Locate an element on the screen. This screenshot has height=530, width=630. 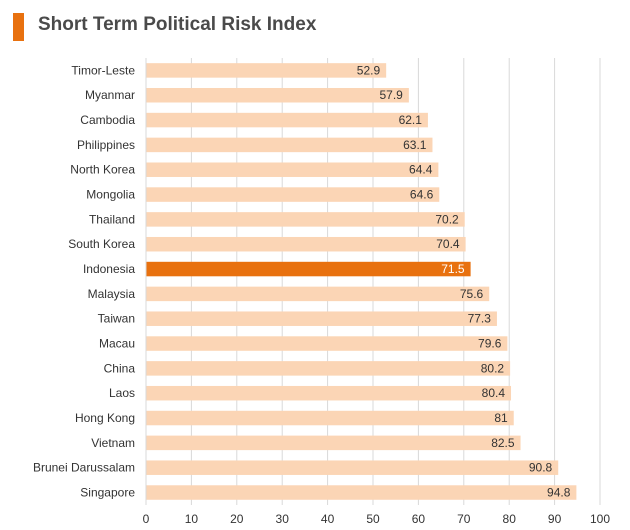
x-tick-label: 90 is located at coordinates (555, 519).